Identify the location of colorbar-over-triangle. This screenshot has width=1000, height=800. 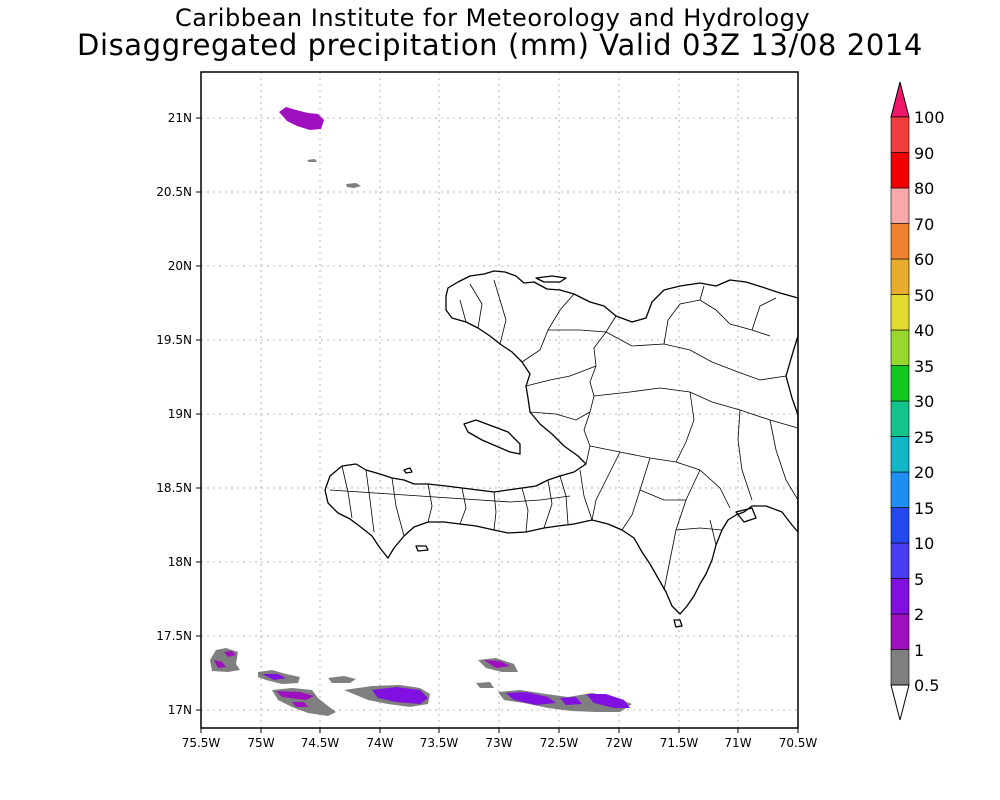
(900, 99).